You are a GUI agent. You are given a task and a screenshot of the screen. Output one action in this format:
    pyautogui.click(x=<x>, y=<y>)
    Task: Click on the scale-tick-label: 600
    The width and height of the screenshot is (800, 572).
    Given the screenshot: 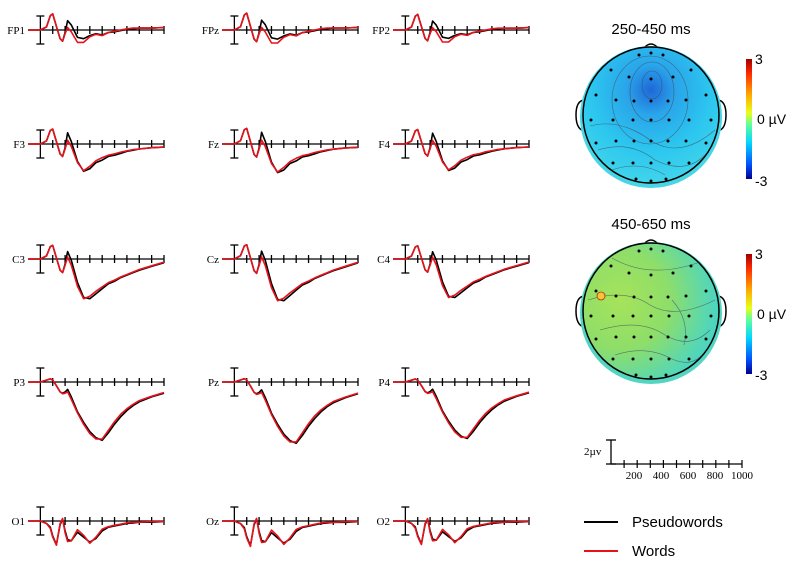 What is the action you would take?
    pyautogui.click(x=688, y=476)
    